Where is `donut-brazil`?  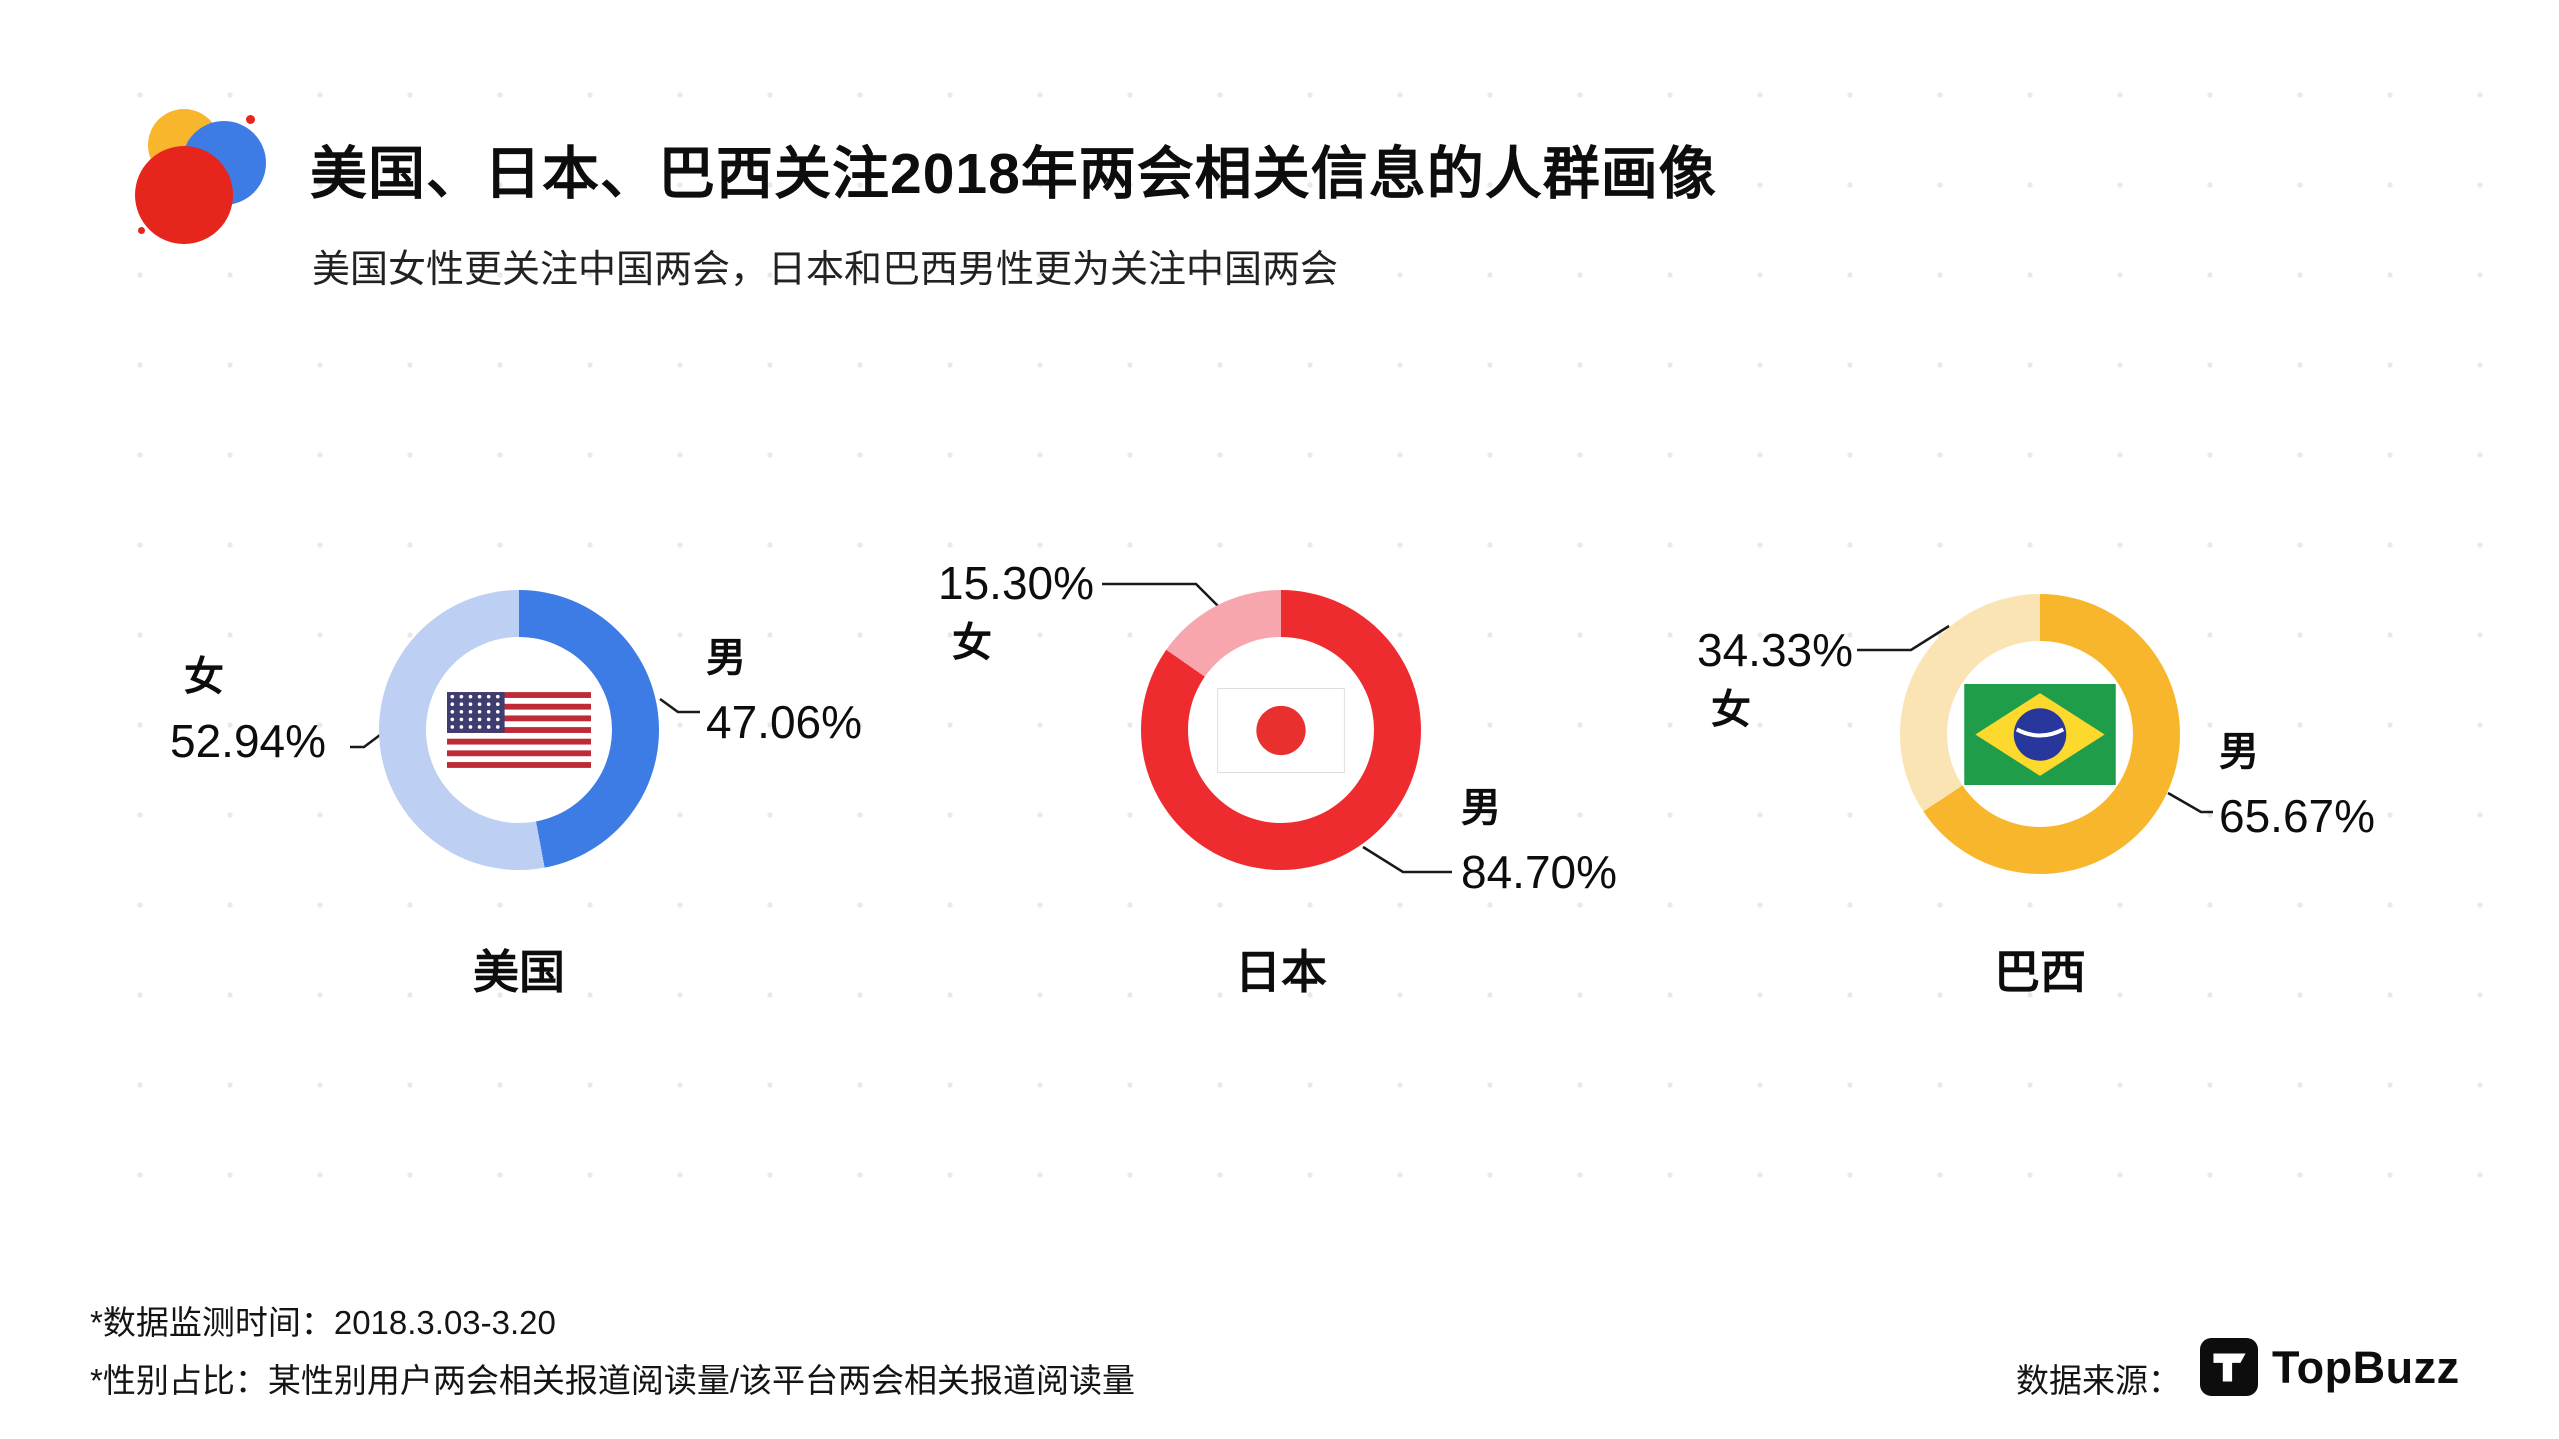
donut-brazil is located at coordinates (2040, 734).